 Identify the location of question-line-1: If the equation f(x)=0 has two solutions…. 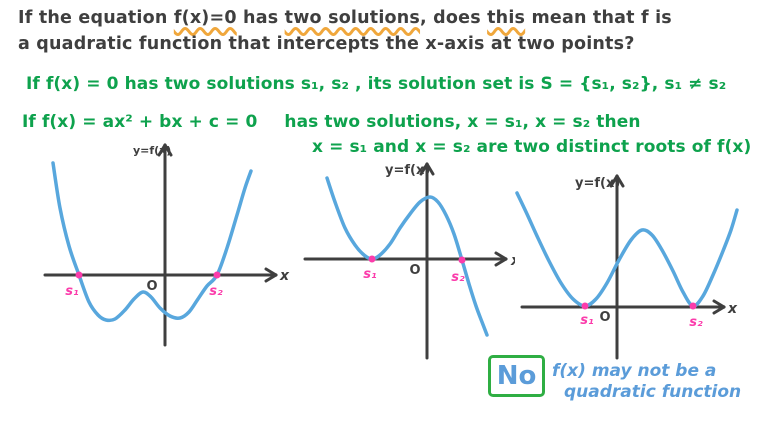
(345, 18).